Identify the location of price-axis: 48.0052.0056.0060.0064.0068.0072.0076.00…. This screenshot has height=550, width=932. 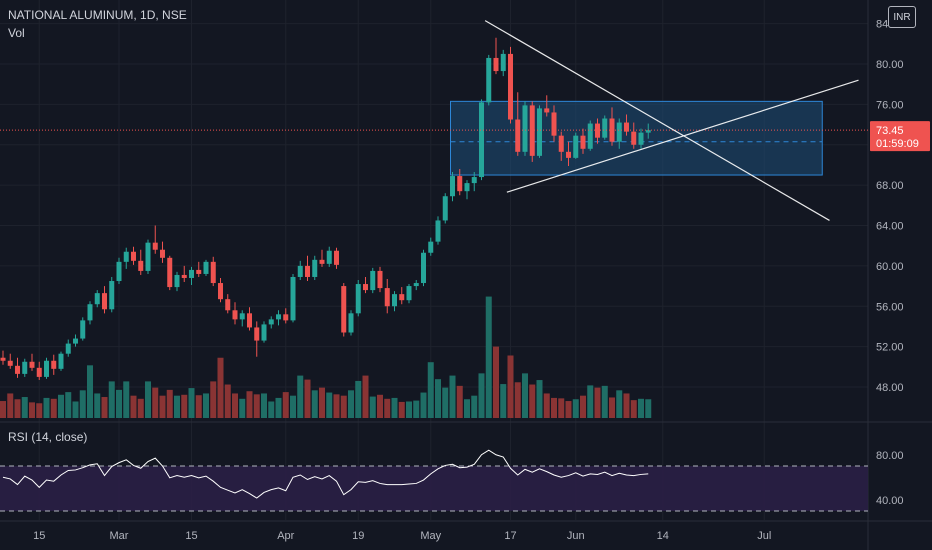
(900, 263).